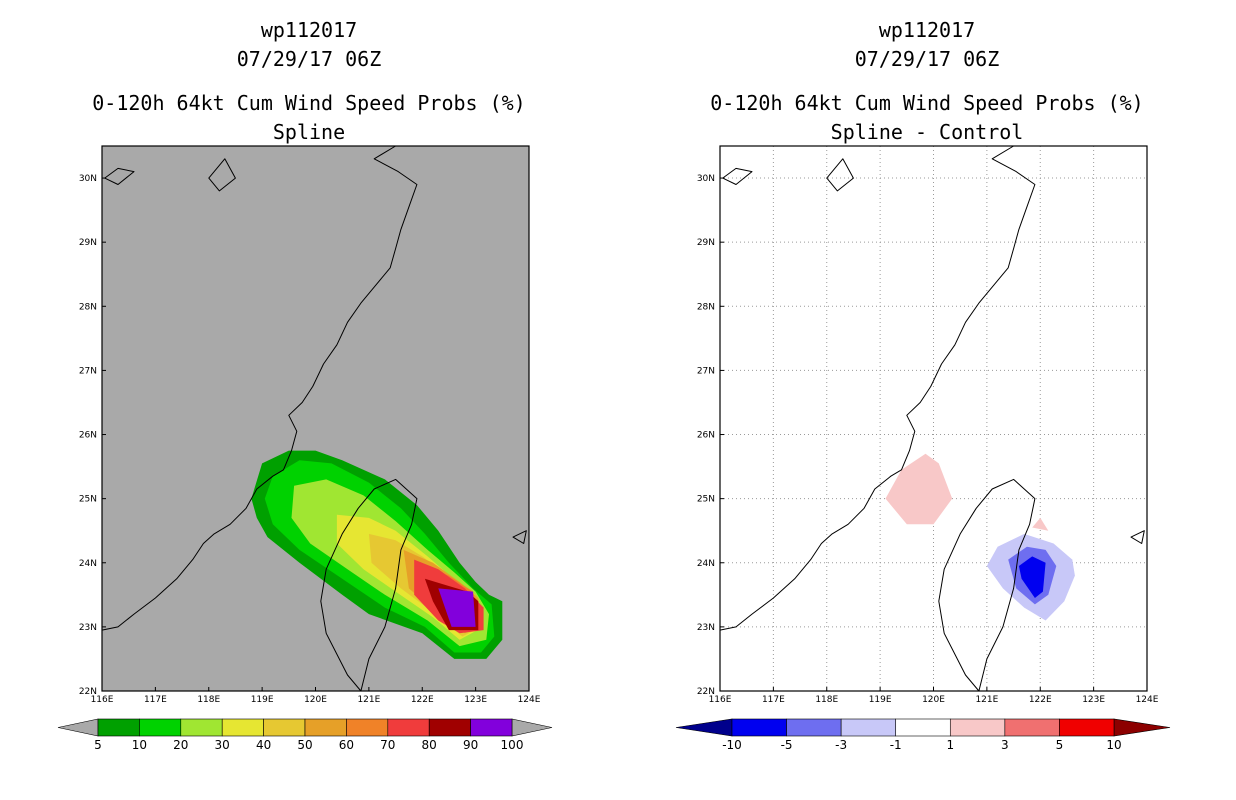 The width and height of the screenshot is (1236, 800). Describe the element at coordinates (826, 700) in the screenshot. I see `right-x-tick-label: 118E` at that location.